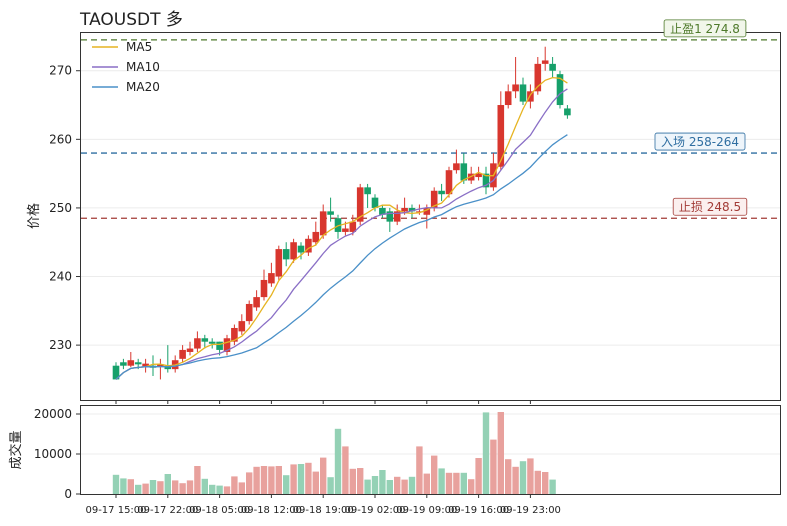 The height and width of the screenshot is (526, 787). Describe the element at coordinates (701, 117) in the screenshot. I see `level-labels: 止盈1 274.8 入场 258-264 止损 248.5` at that location.